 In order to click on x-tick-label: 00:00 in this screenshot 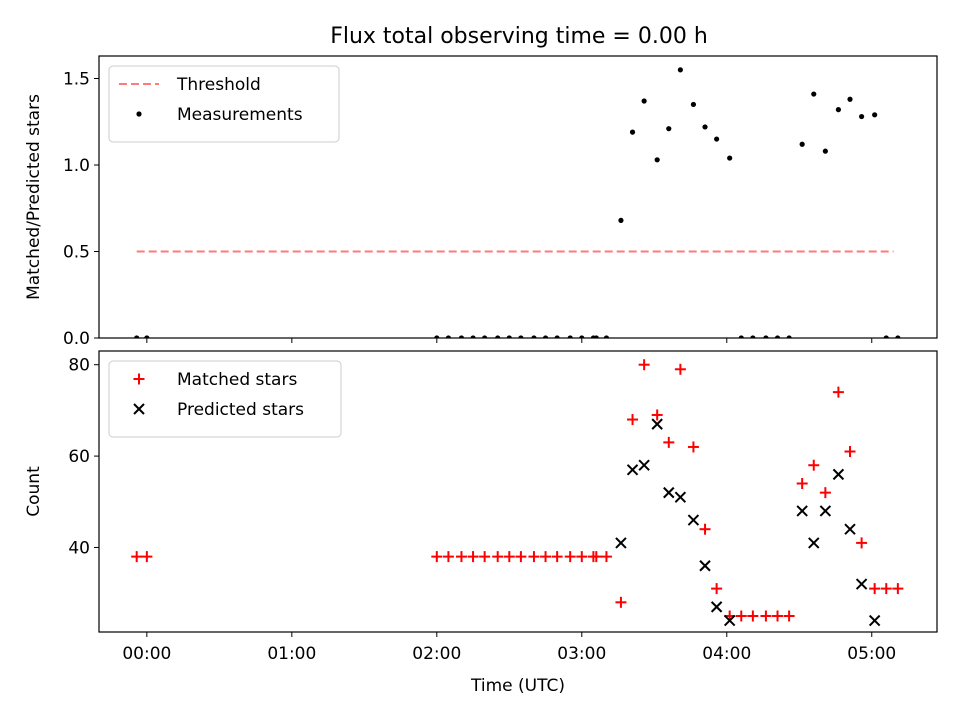, I will do `click(146, 654)`.